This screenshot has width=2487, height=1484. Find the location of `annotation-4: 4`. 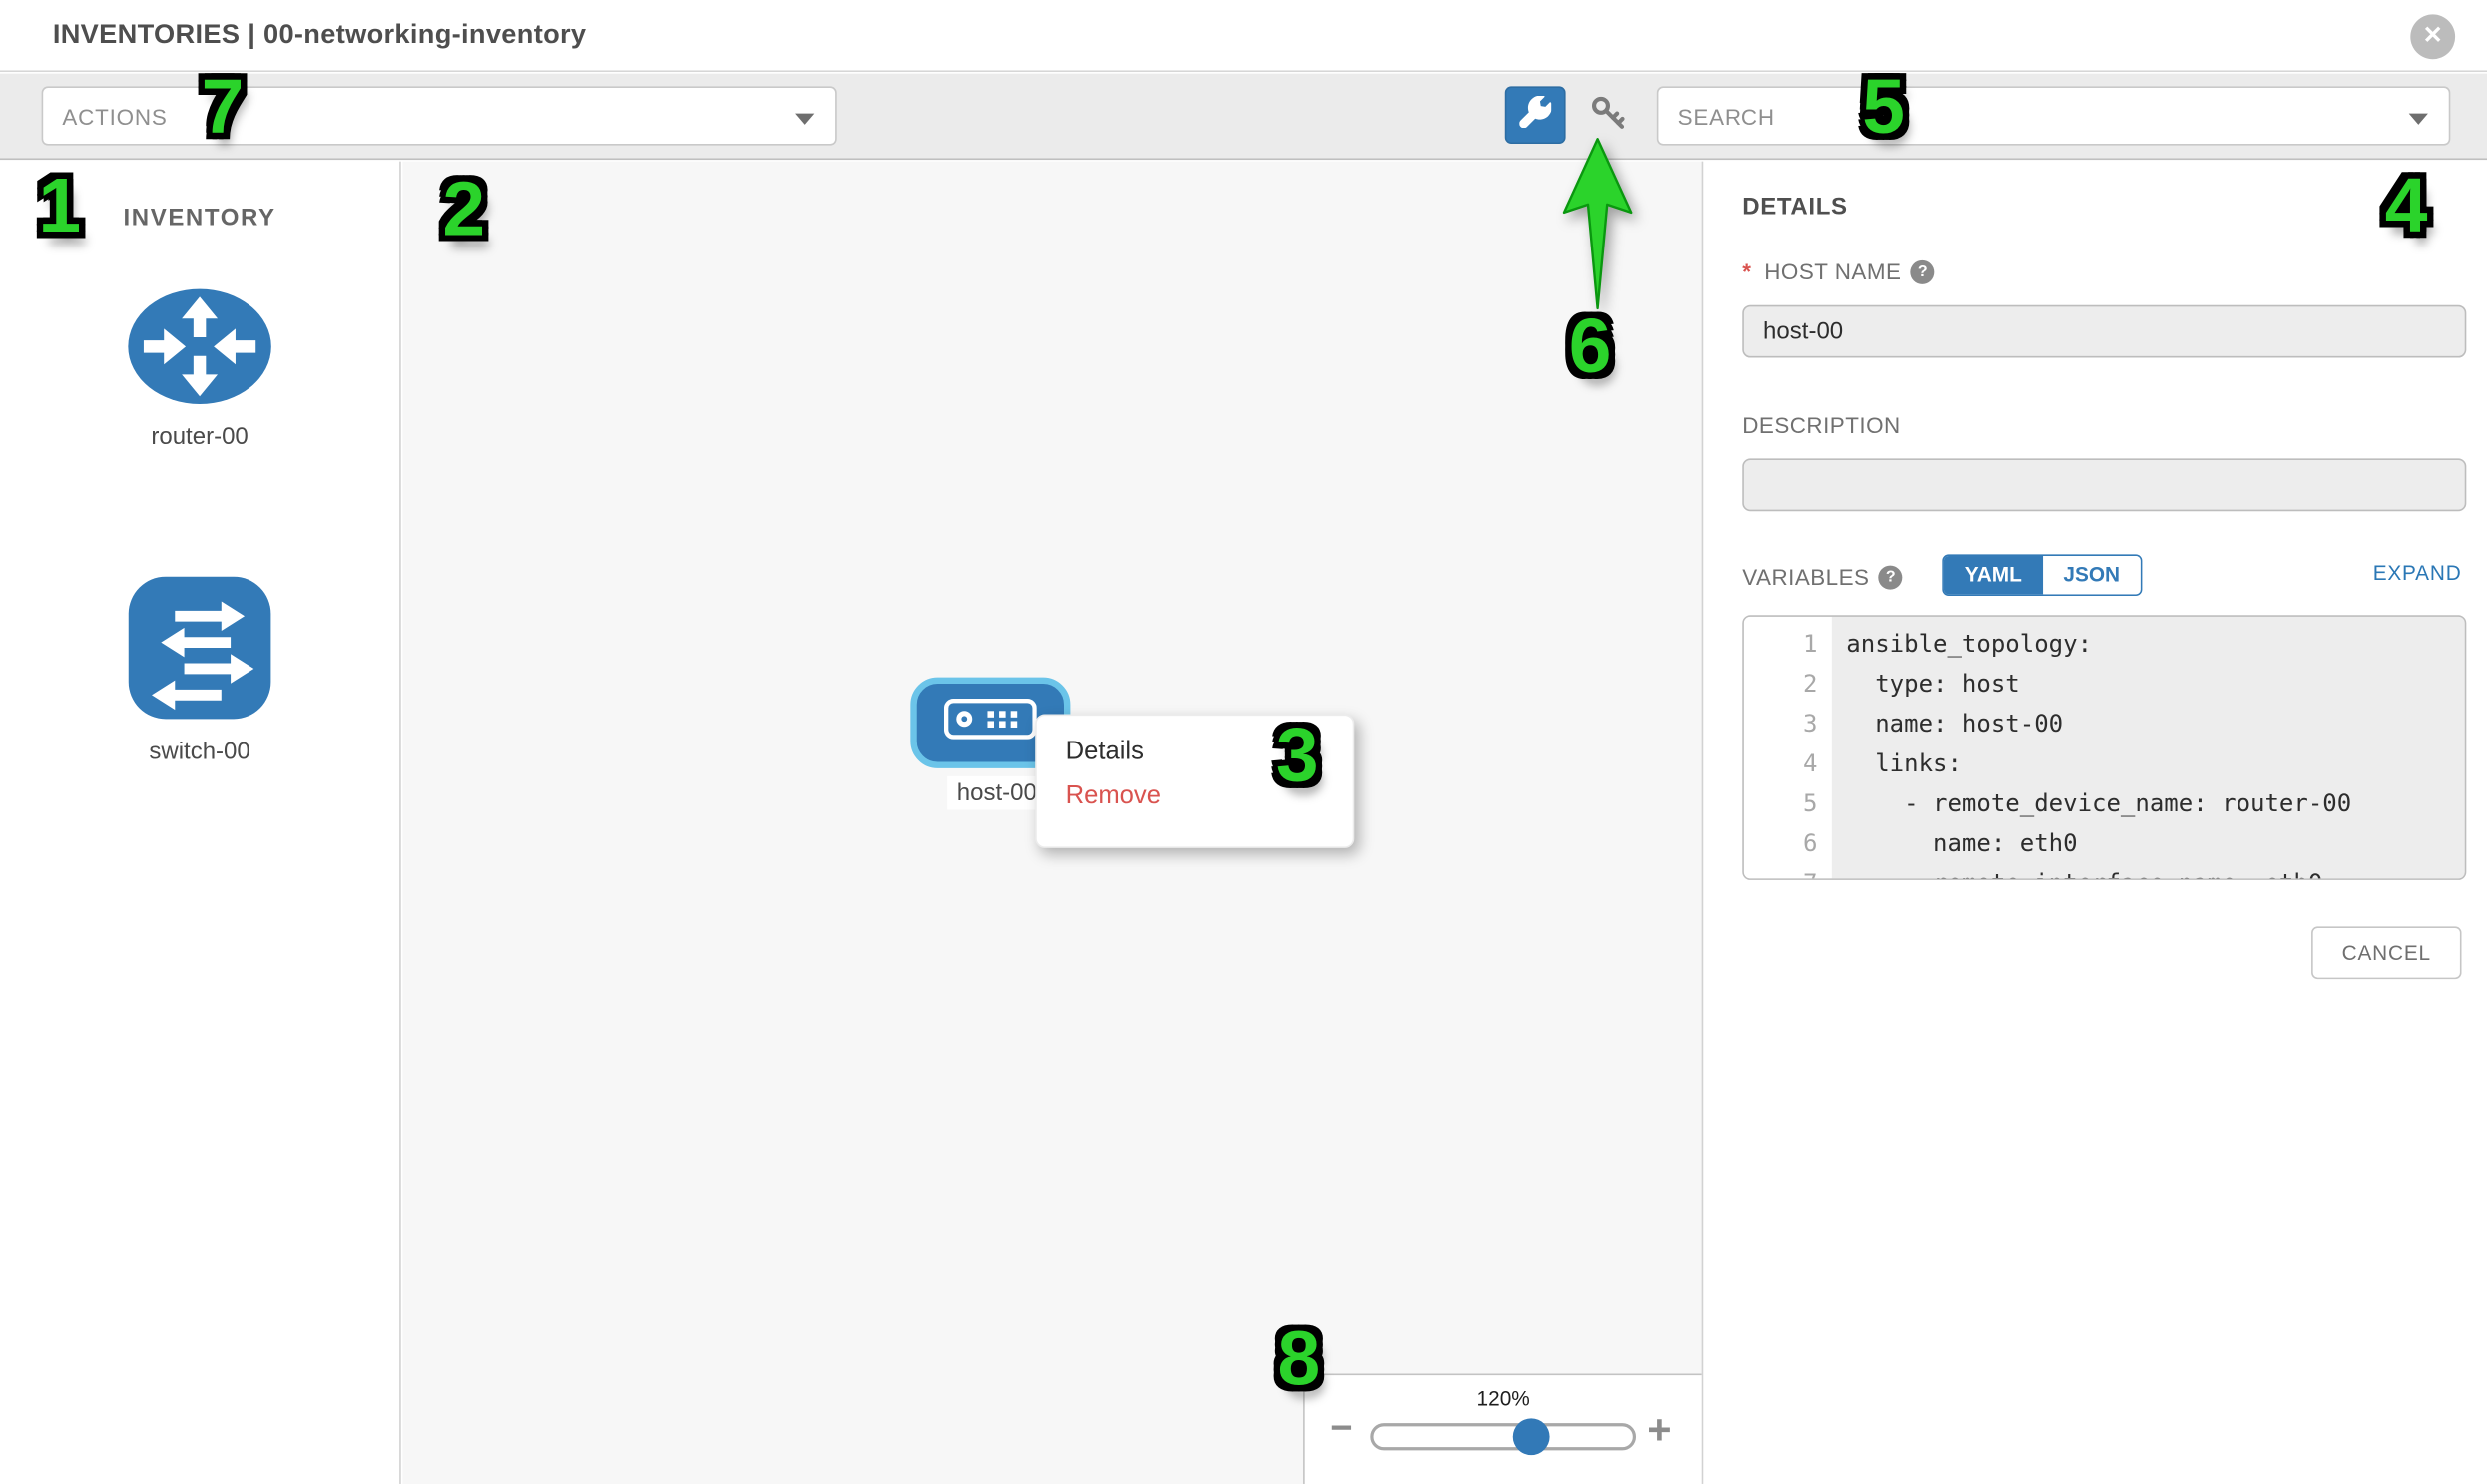

annotation-4: 4 is located at coordinates (2406, 206).